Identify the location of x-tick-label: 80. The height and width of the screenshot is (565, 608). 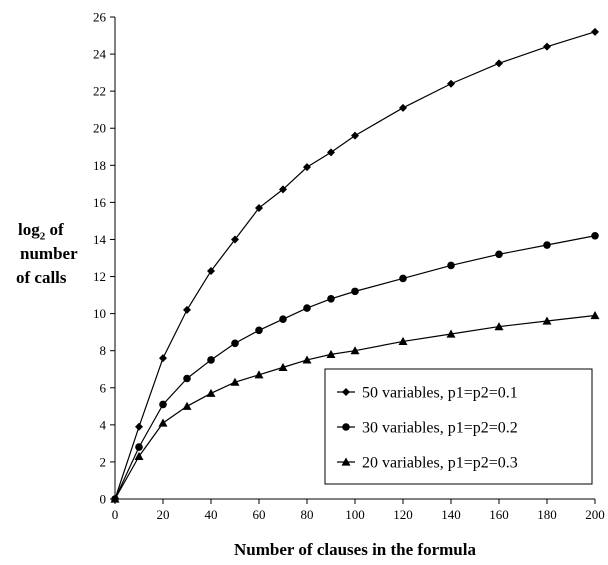
(307, 514).